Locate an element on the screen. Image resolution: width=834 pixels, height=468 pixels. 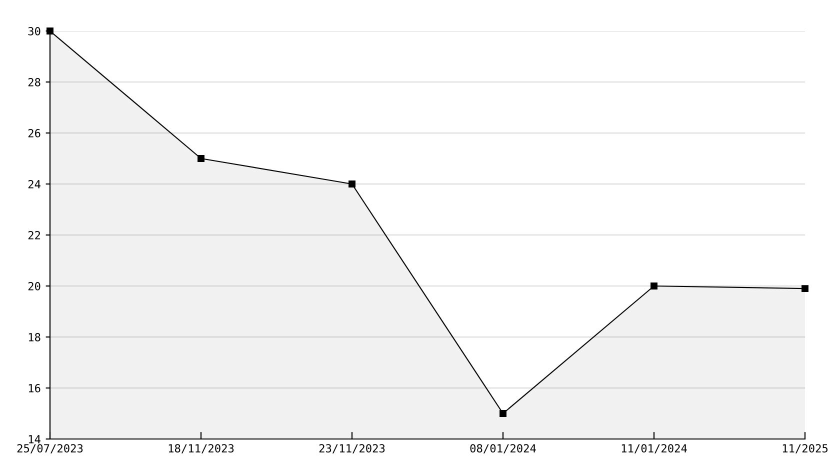
y-tick-label: 14 is located at coordinates (34, 439).